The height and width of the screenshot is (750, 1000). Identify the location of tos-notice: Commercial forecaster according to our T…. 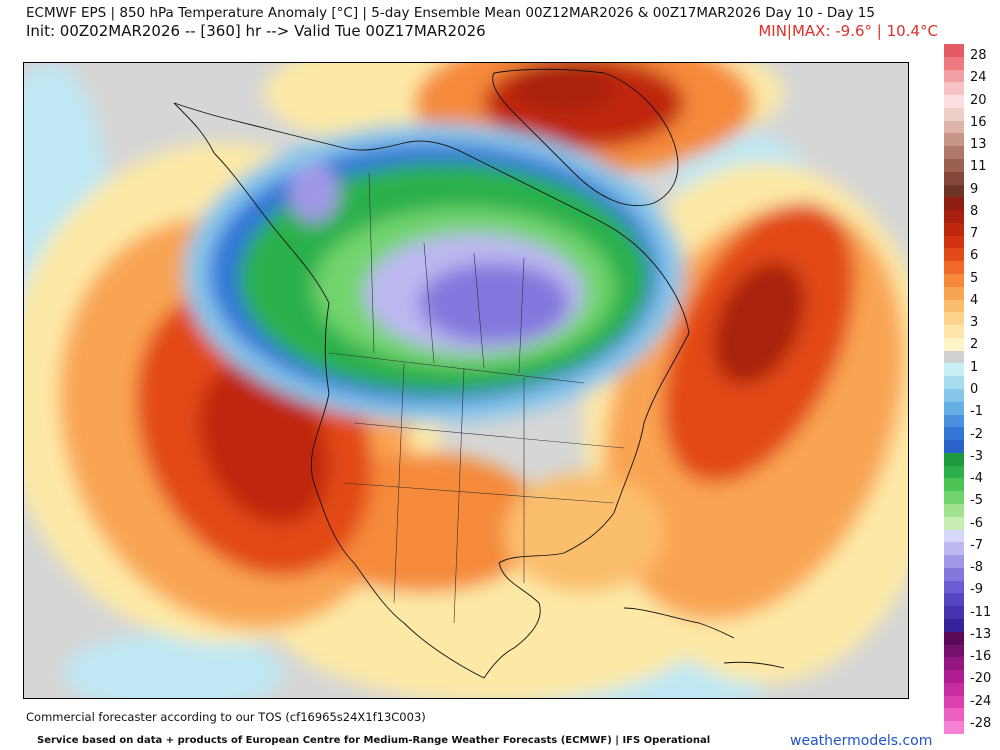
(226, 717).